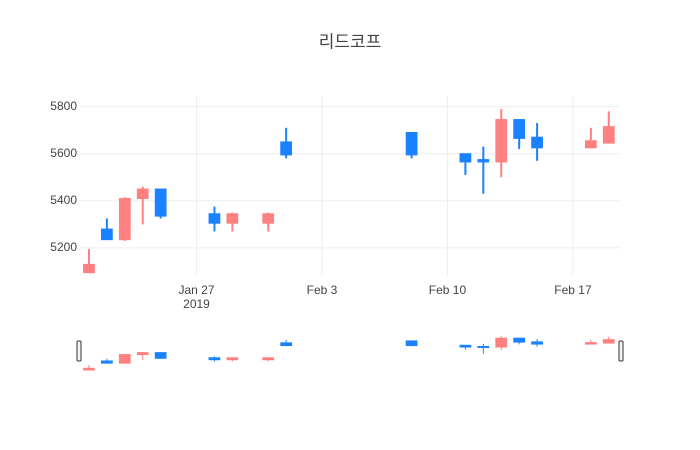 The width and height of the screenshot is (700, 450). Describe the element at coordinates (448, 290) in the screenshot. I see `x-tick-label: Feb 10` at that location.